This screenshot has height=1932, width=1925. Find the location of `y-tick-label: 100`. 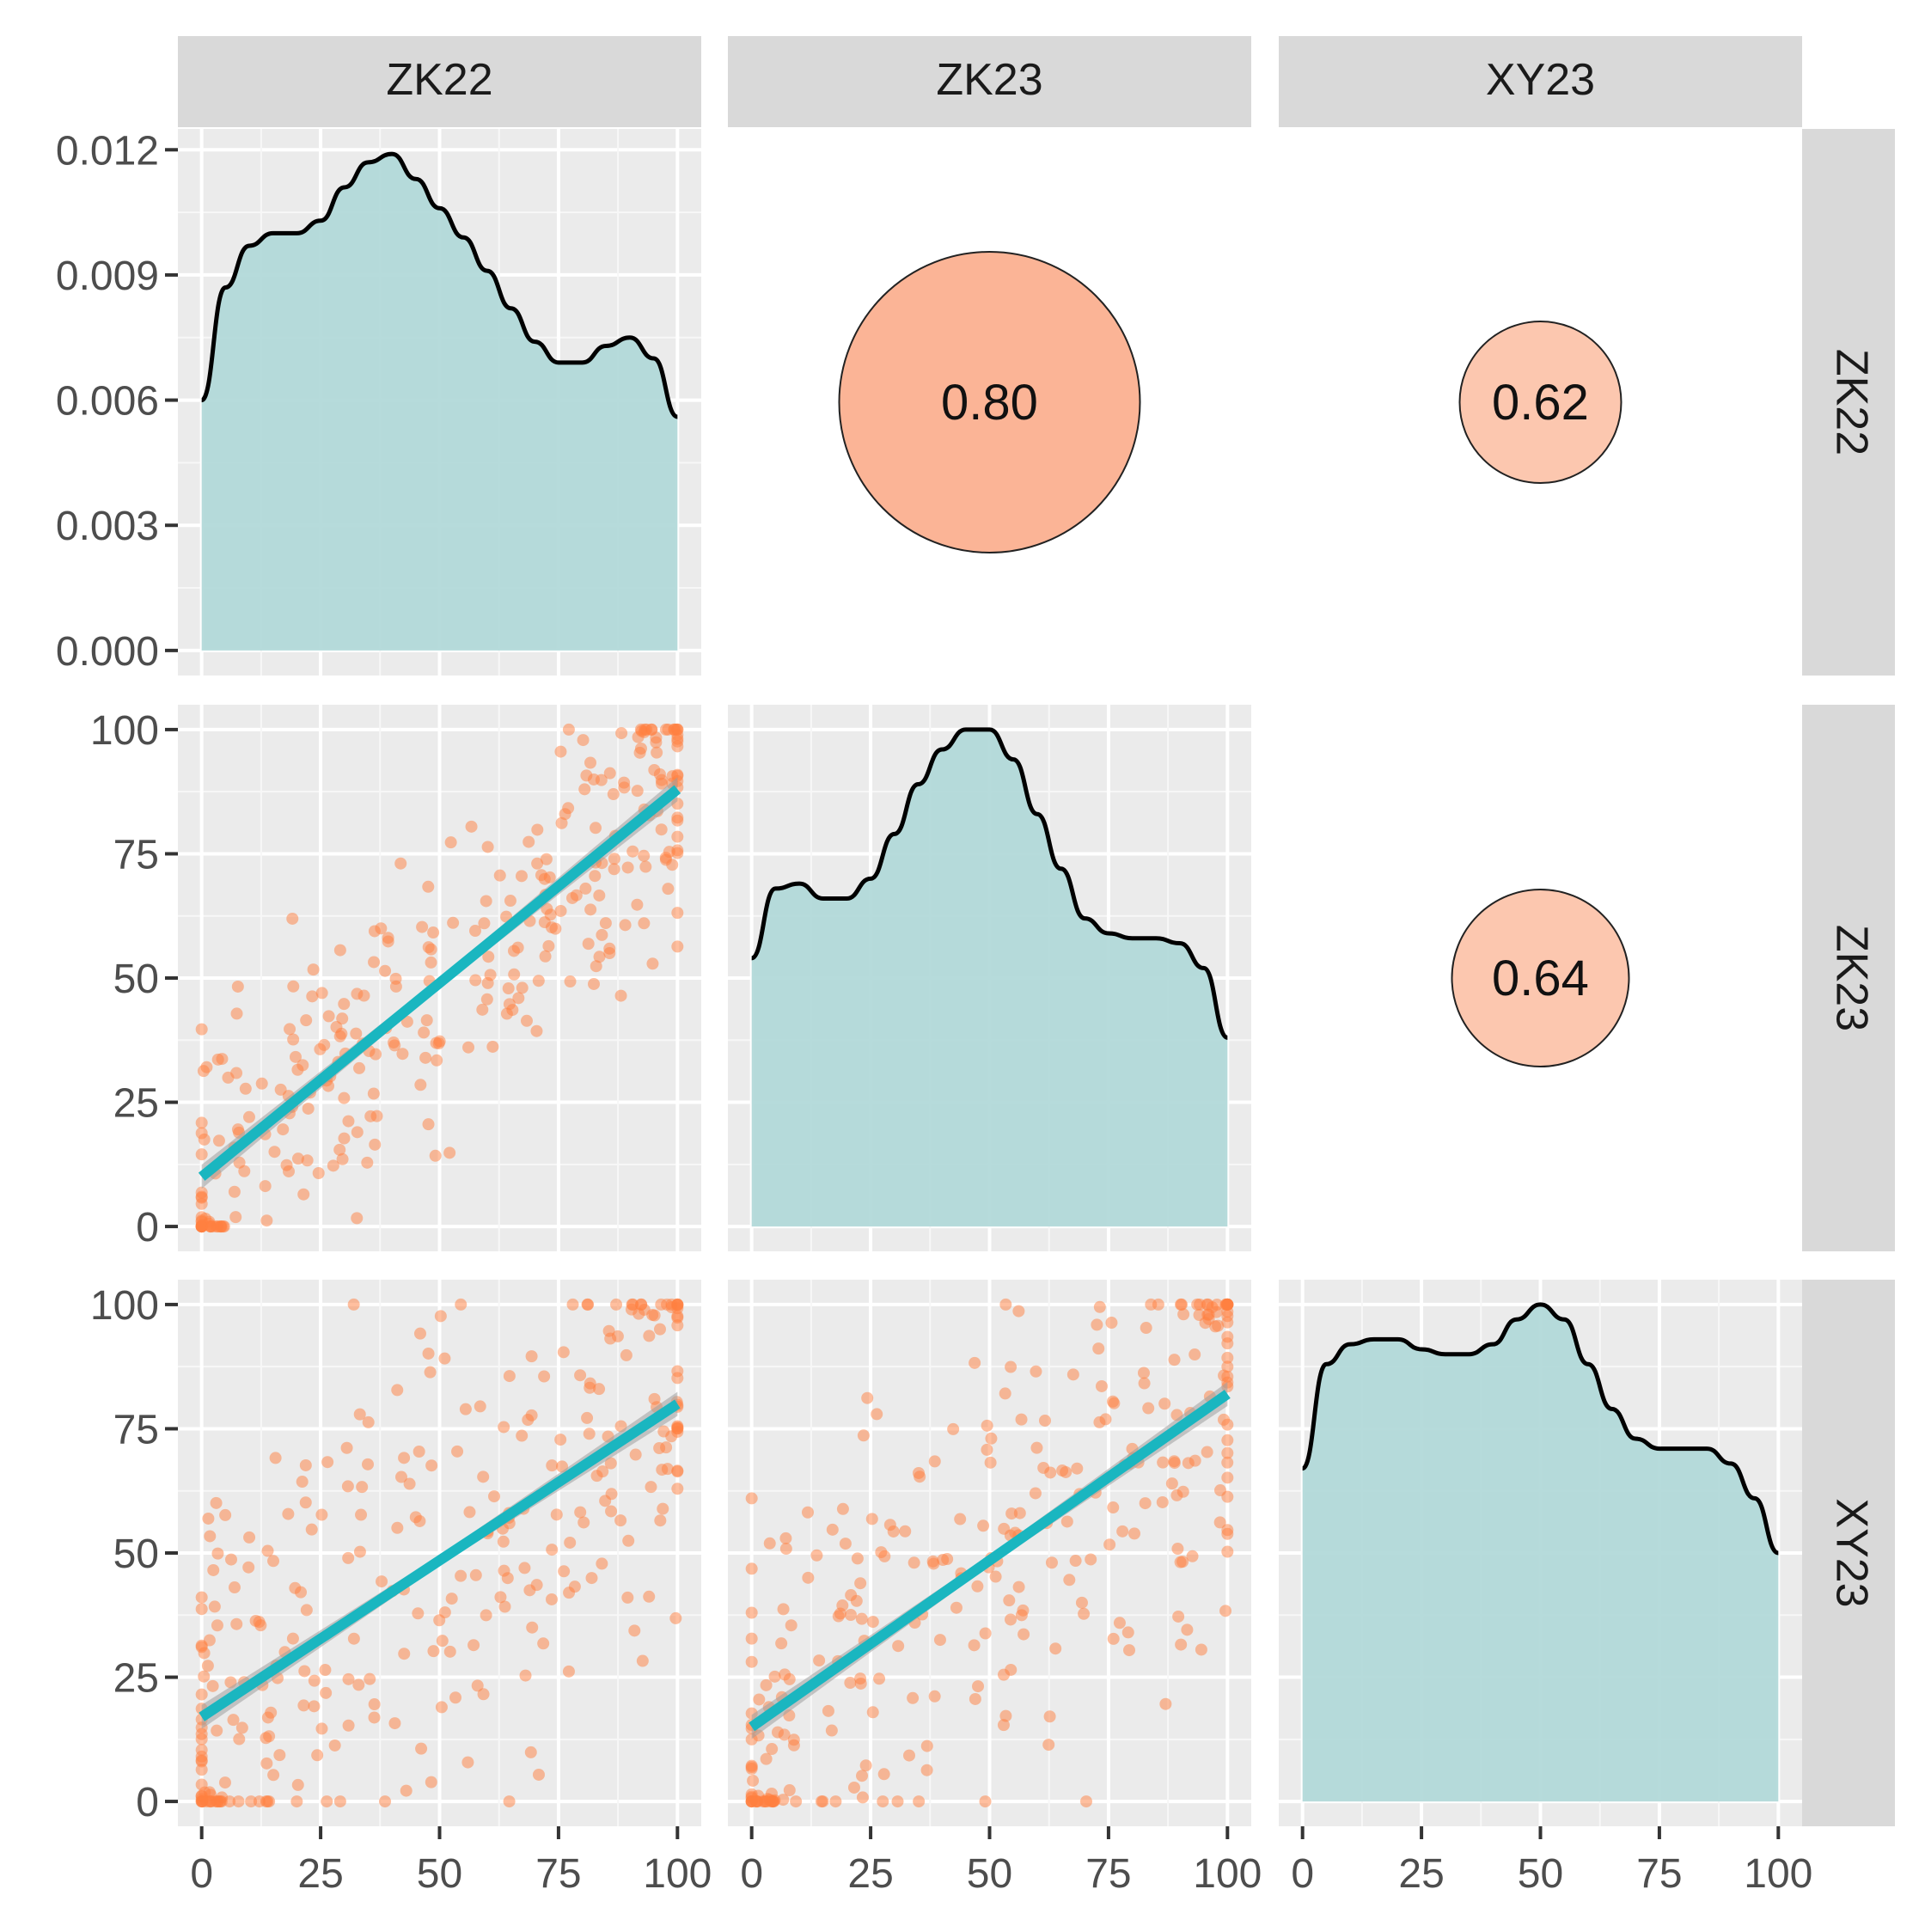

y-tick-label: 100 is located at coordinates (124, 1306).